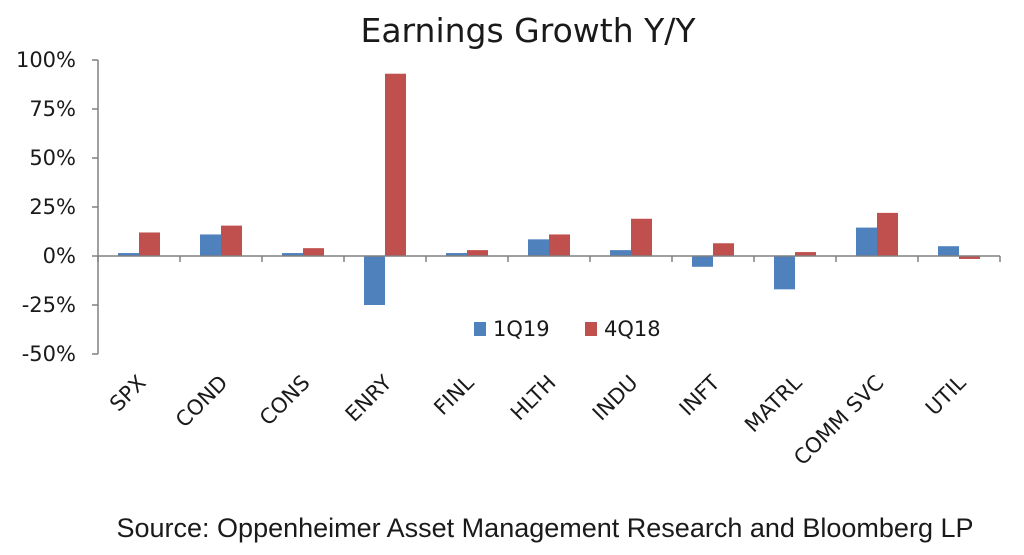  I want to click on bar-4Q18-spx, so click(149, 244).